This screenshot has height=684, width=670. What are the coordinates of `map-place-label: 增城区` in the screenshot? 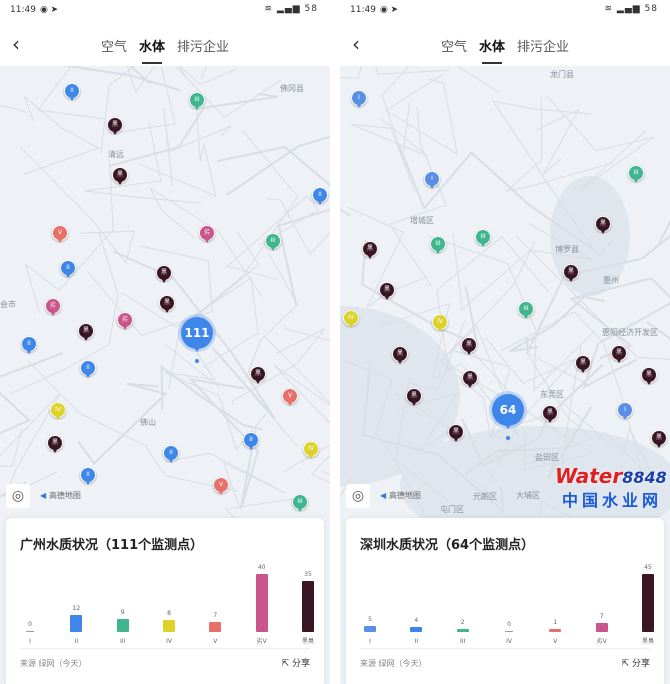 It's located at (422, 220).